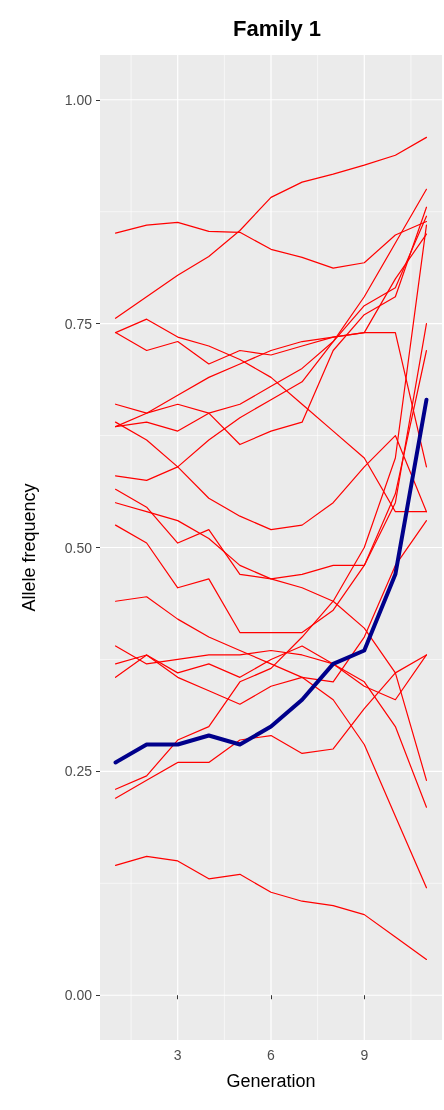 The height and width of the screenshot is (1110, 444). What do you see at coordinates (78, 995) in the screenshot?
I see `y-tick-label: 0.00` at bounding box center [78, 995].